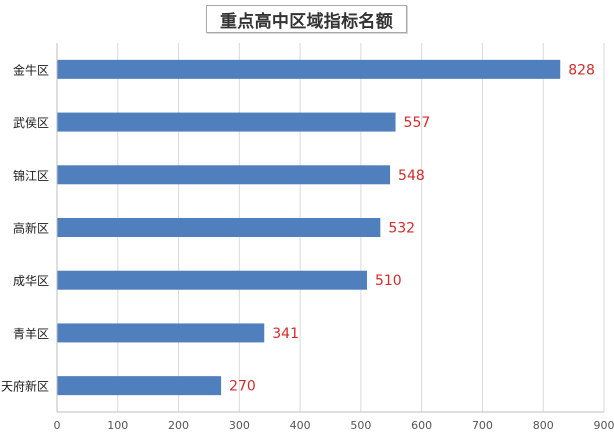 Image resolution: width=614 pixels, height=441 pixels. Describe the element at coordinates (360, 425) in the screenshot. I see `x-tick-label: 500` at that location.